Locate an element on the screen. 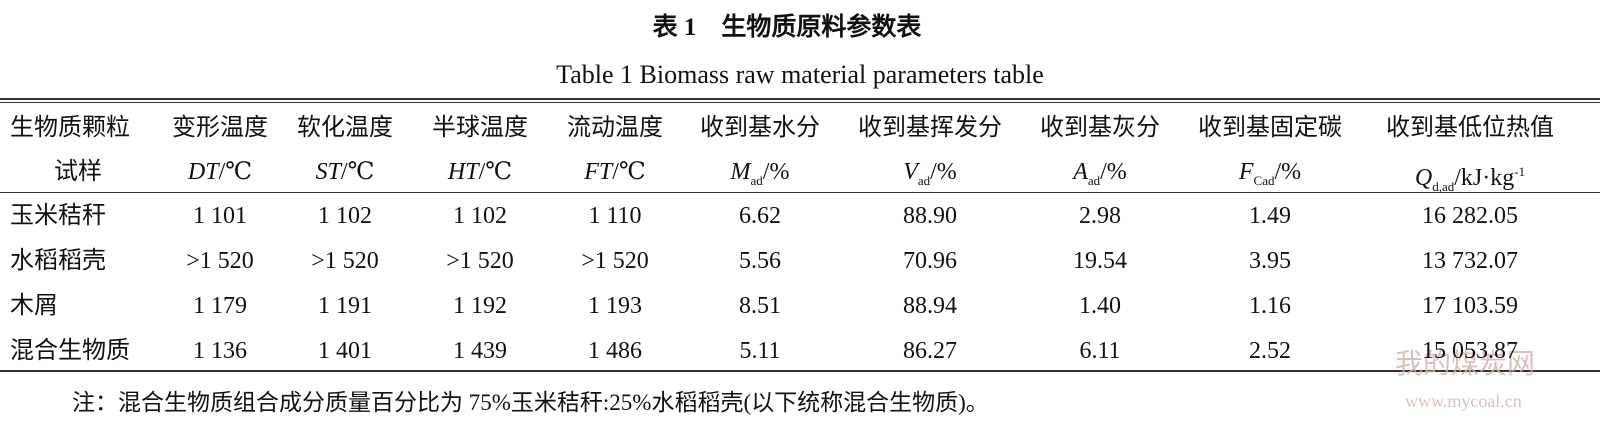 The image size is (1600, 421). header-symbol: HT is located at coordinates (463, 172).